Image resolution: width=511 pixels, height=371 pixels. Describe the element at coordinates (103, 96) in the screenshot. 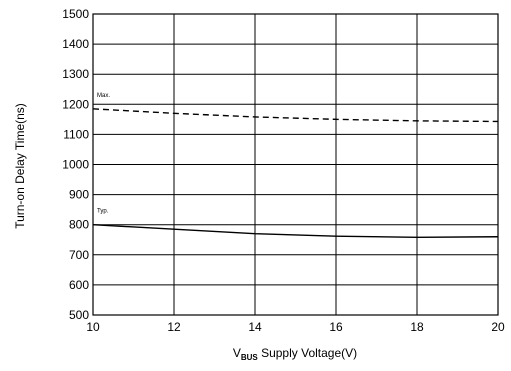

I see `series-label: Max.` at that location.